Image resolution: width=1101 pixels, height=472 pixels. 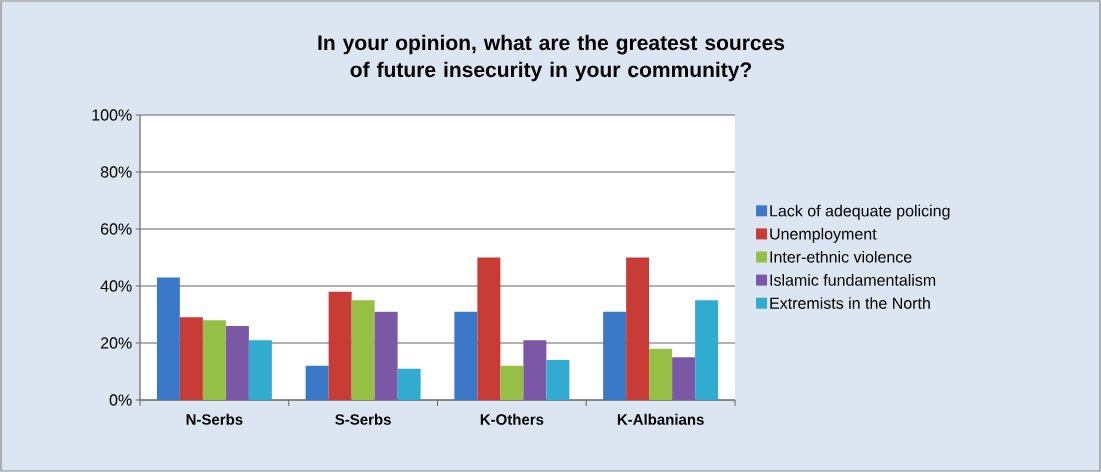 I want to click on y-tick-label: 0%, so click(x=120, y=400).